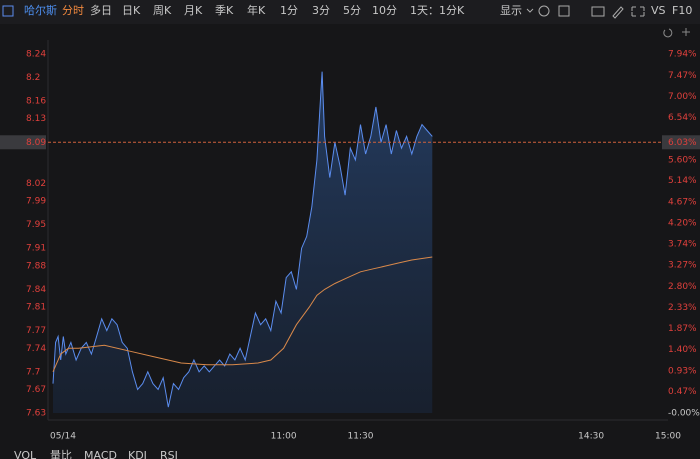 The width and height of the screenshot is (700, 459). Describe the element at coordinates (63, 437) in the screenshot. I see `x-tick-label: 05/14` at that location.